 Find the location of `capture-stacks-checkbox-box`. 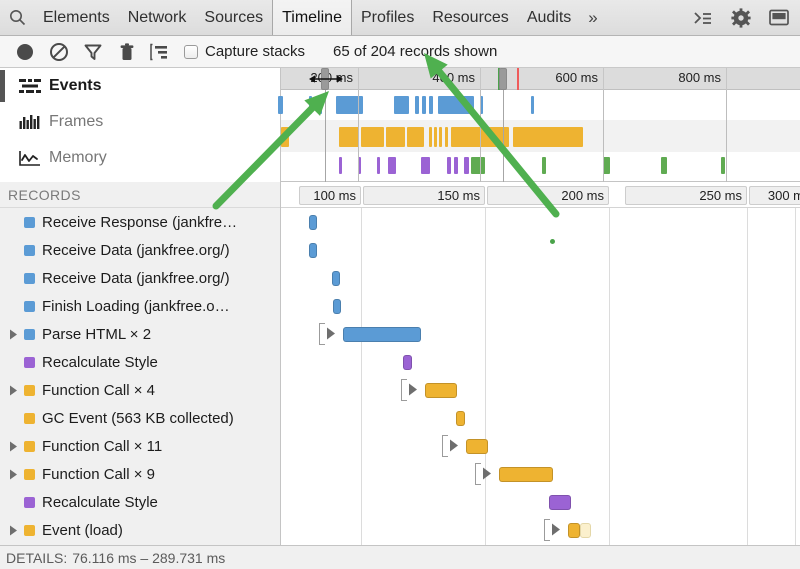

capture-stacks-checkbox-box is located at coordinates (191, 51).